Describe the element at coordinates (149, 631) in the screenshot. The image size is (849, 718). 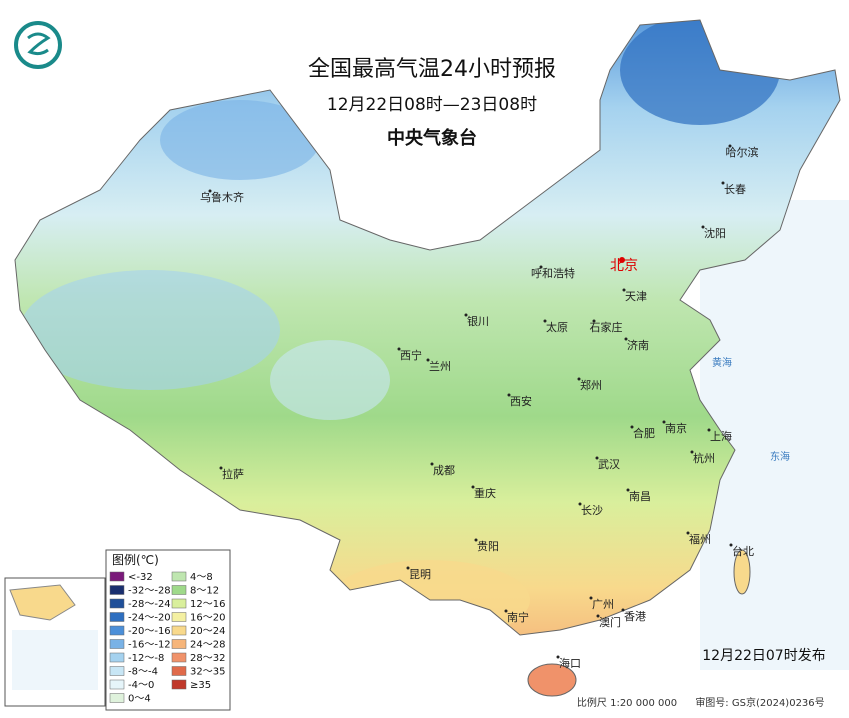
I see `legend-label: -20～-16` at that location.